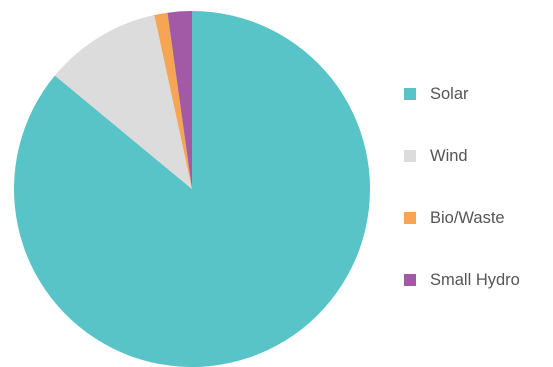 The width and height of the screenshot is (553, 367). Describe the element at coordinates (475, 280) in the screenshot. I see `legend-label-small-hydro: Small Hydro` at that location.